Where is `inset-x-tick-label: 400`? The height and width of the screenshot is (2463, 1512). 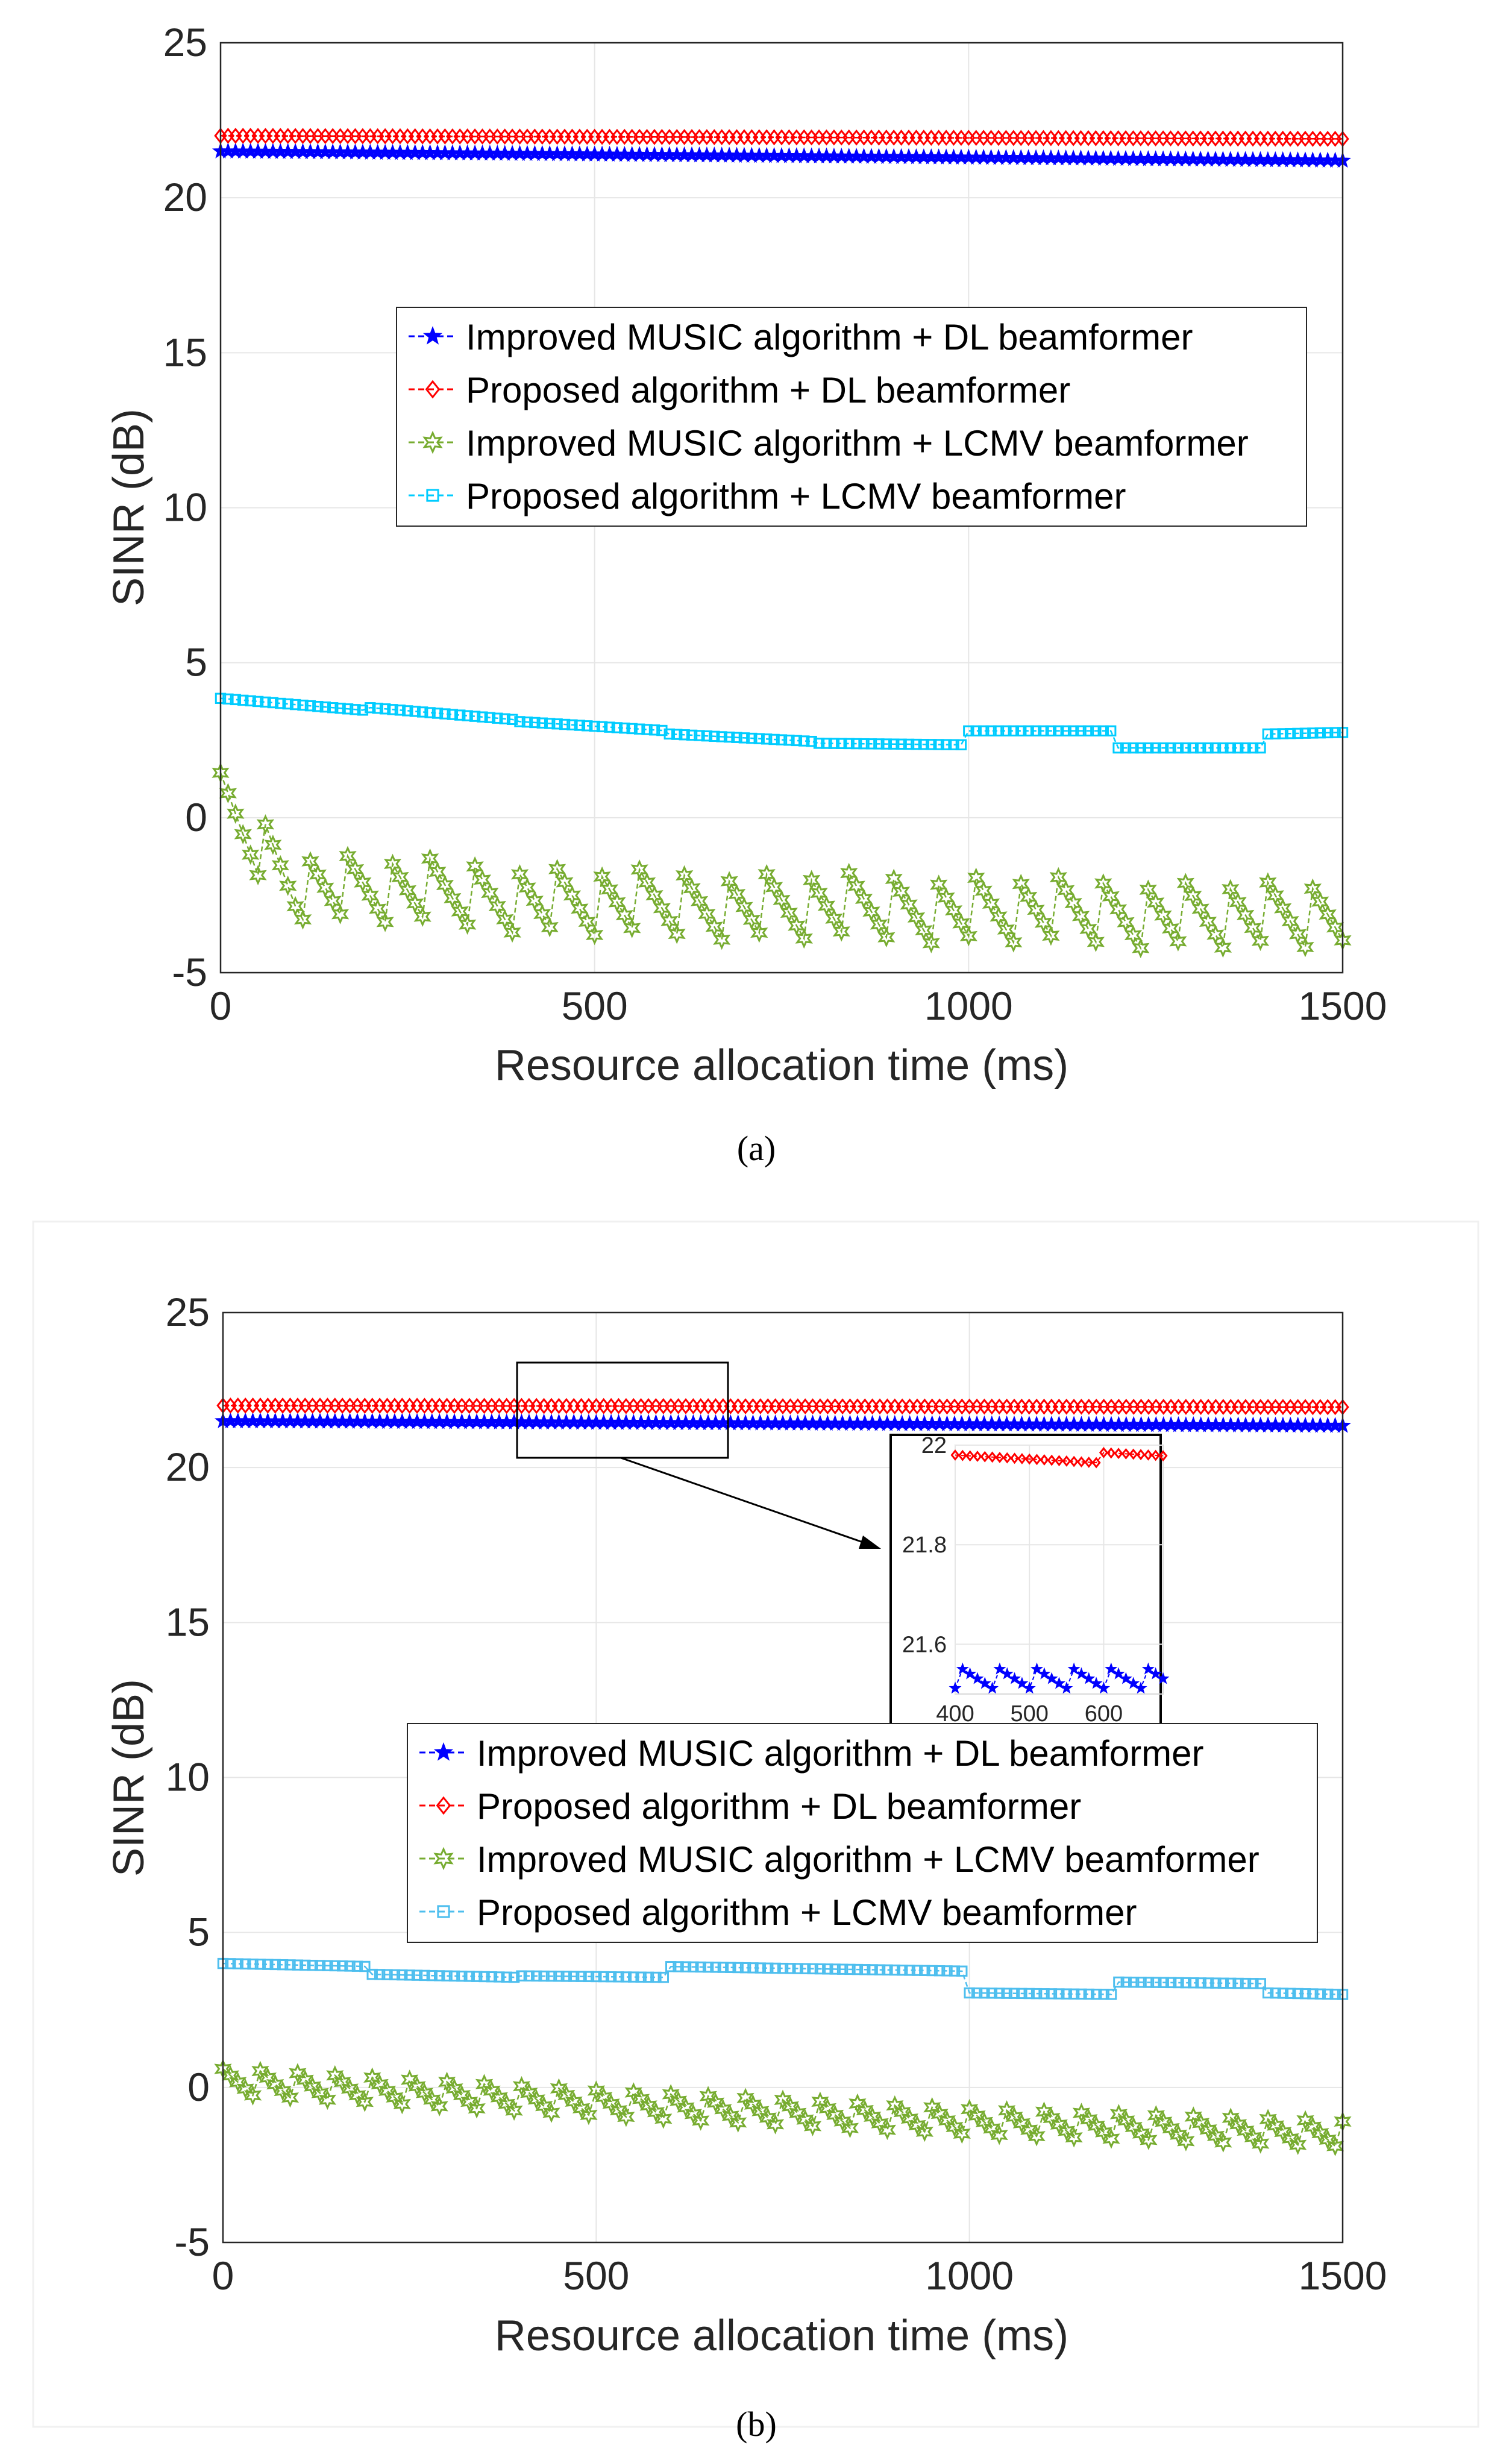
inset-x-tick-label: 400 is located at coordinates (955, 1714).